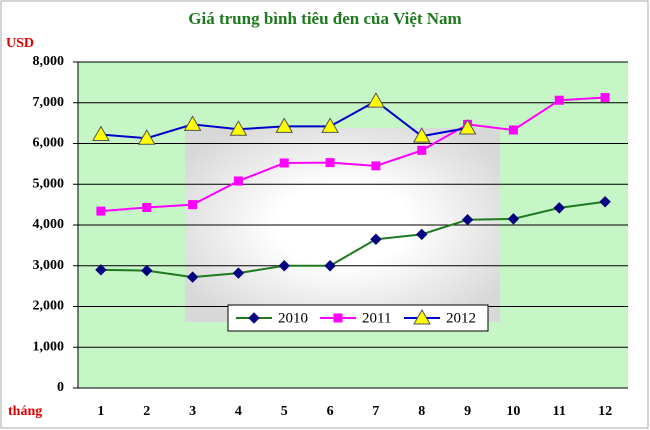 The height and width of the screenshot is (430, 650). I want to click on x-tick-label: 9, so click(467, 411).